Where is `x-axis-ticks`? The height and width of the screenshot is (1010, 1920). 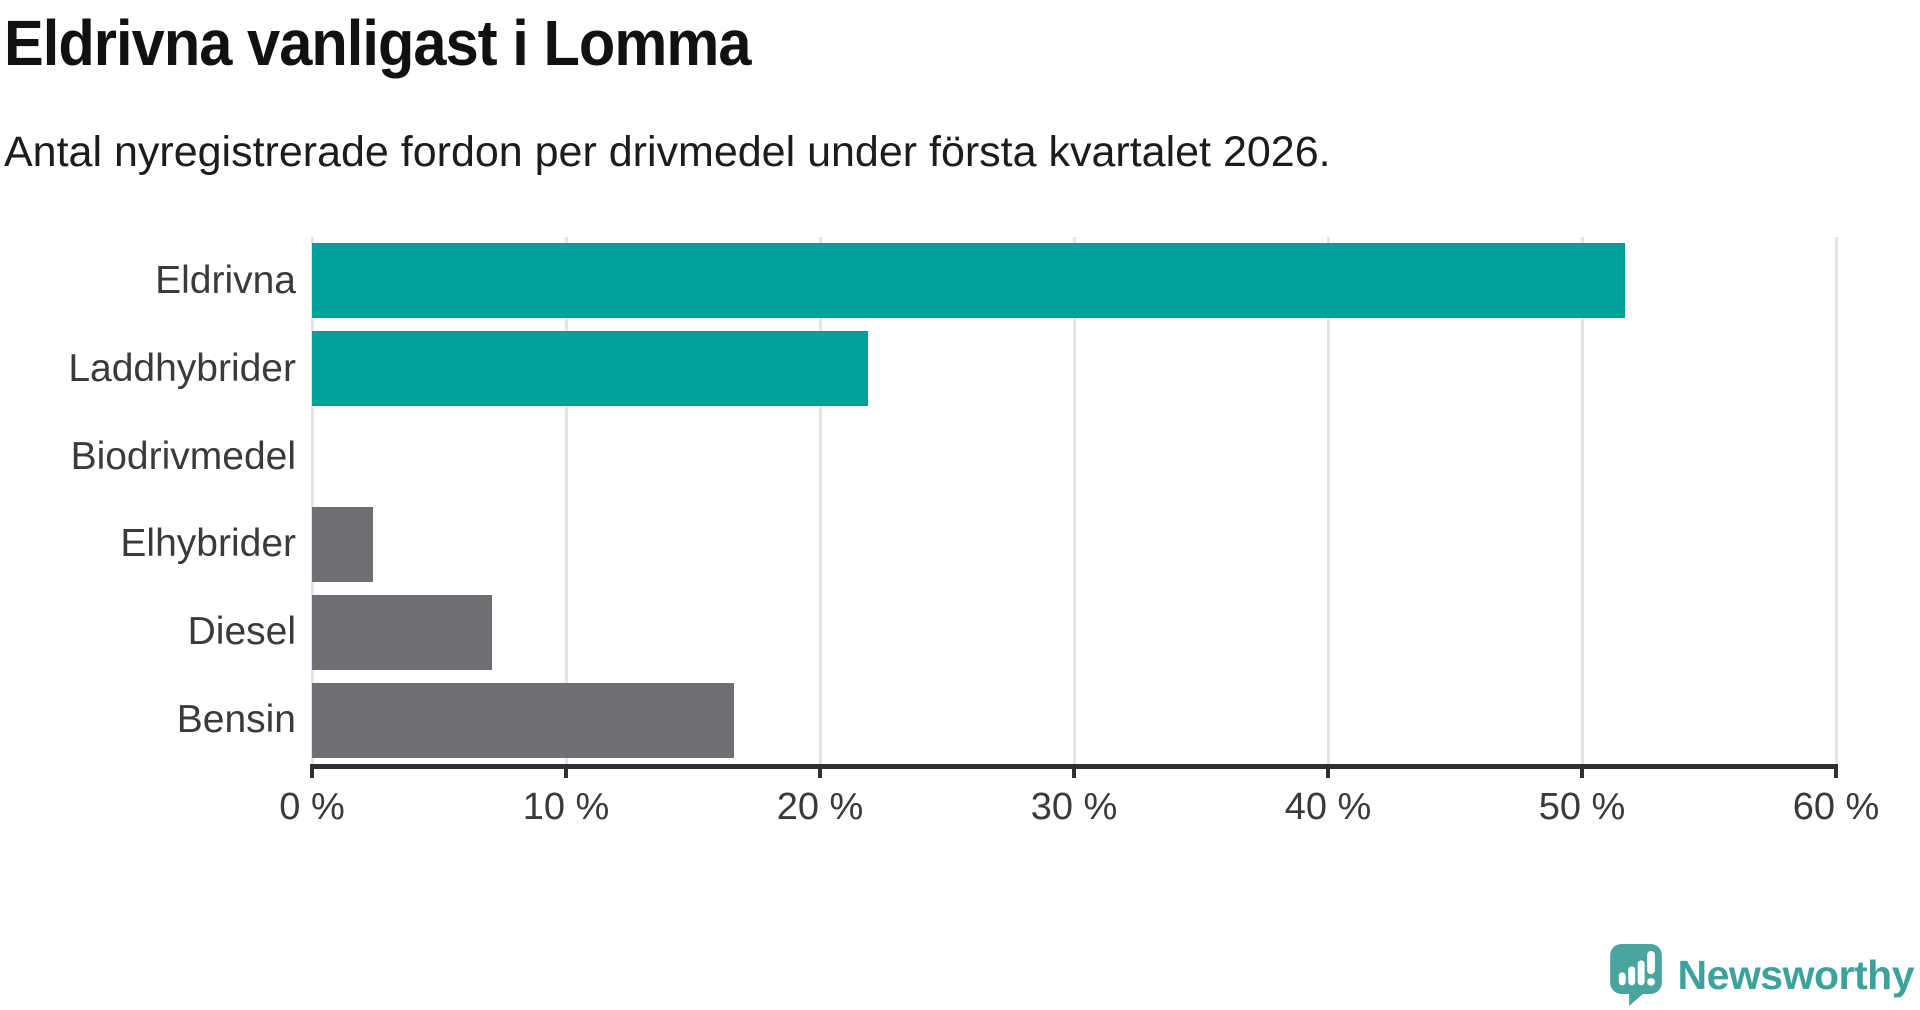
x-axis-ticks is located at coordinates (1074, 771).